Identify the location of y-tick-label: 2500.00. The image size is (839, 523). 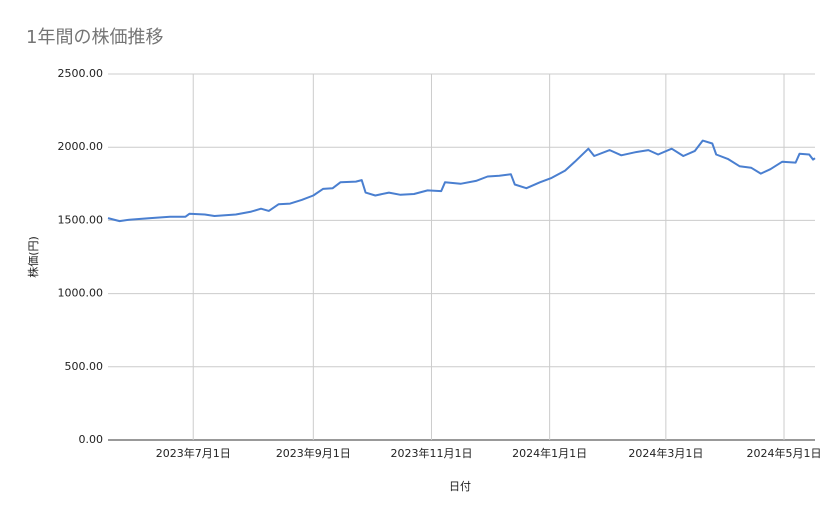
(81, 73).